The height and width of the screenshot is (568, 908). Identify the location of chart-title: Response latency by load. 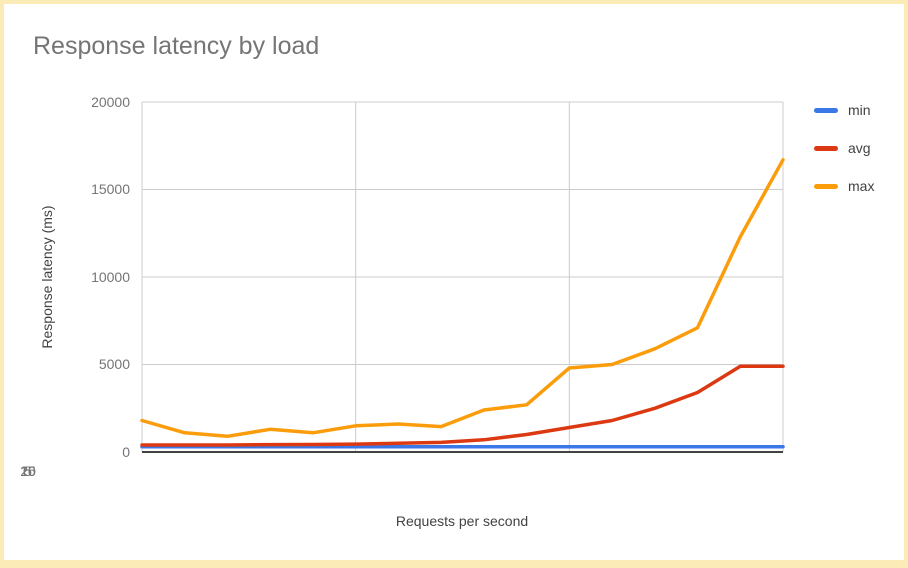
(176, 46).